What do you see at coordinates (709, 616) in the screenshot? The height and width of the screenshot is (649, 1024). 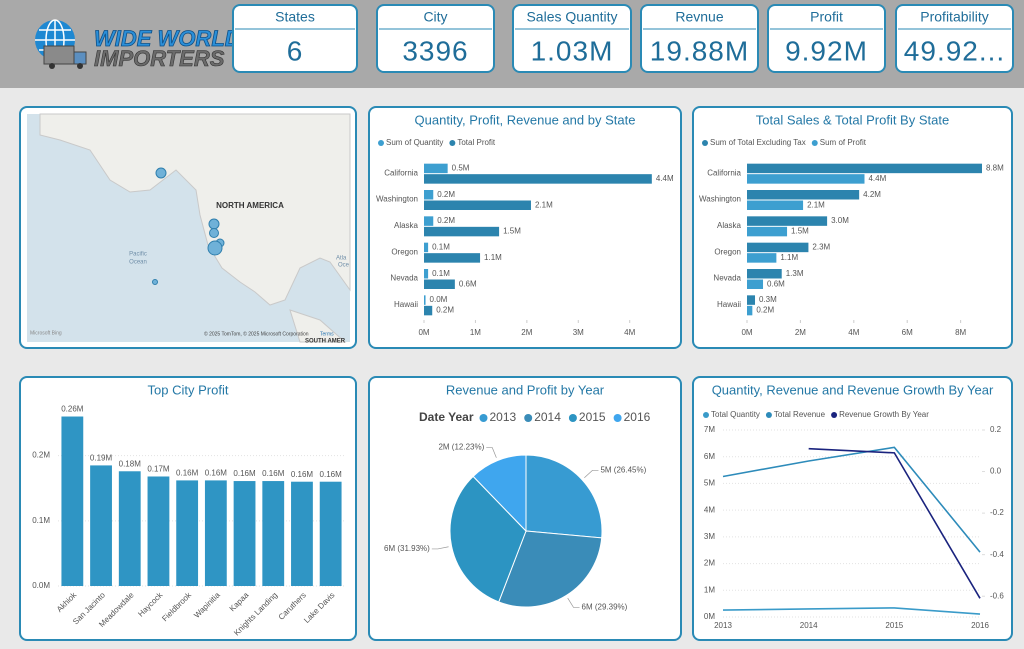 I see `y-tick-label: 0M` at bounding box center [709, 616].